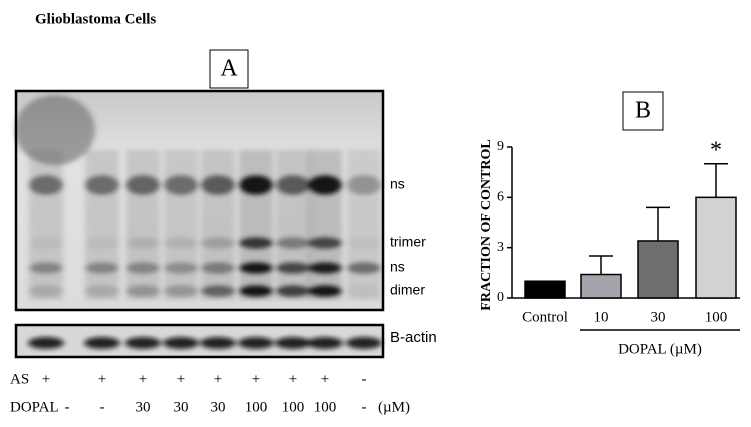  I want to click on row-label: DOPAL, so click(34, 407).